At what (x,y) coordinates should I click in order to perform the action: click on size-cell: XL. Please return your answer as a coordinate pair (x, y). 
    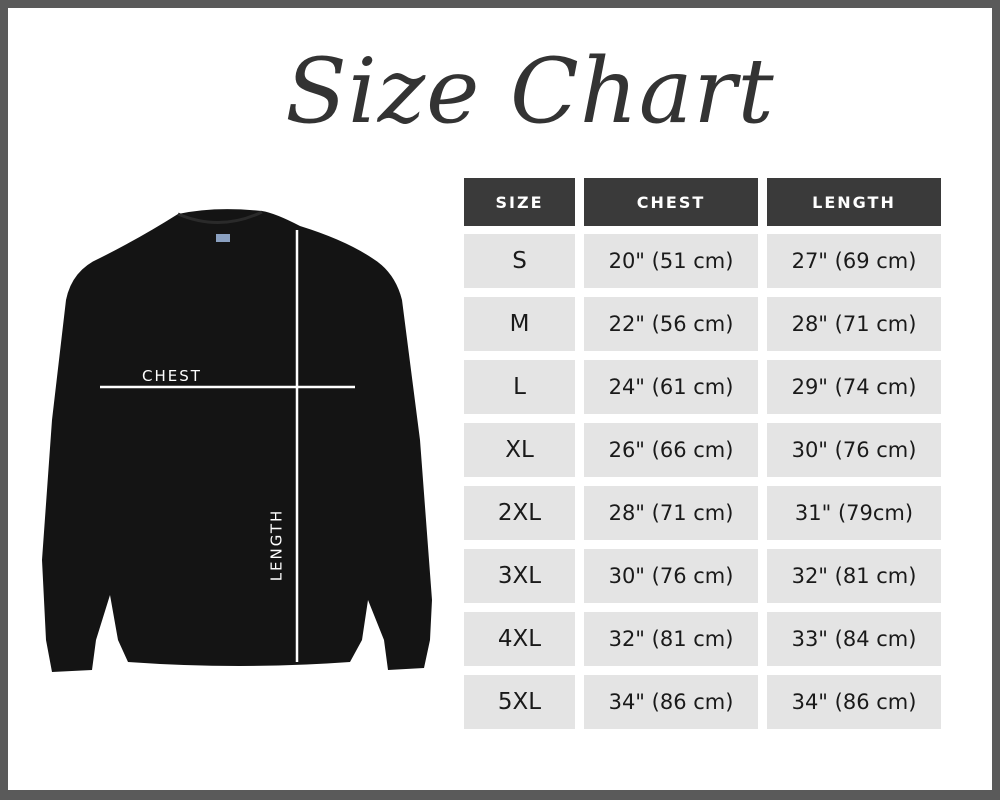
    Looking at the image, I should click on (519, 450).